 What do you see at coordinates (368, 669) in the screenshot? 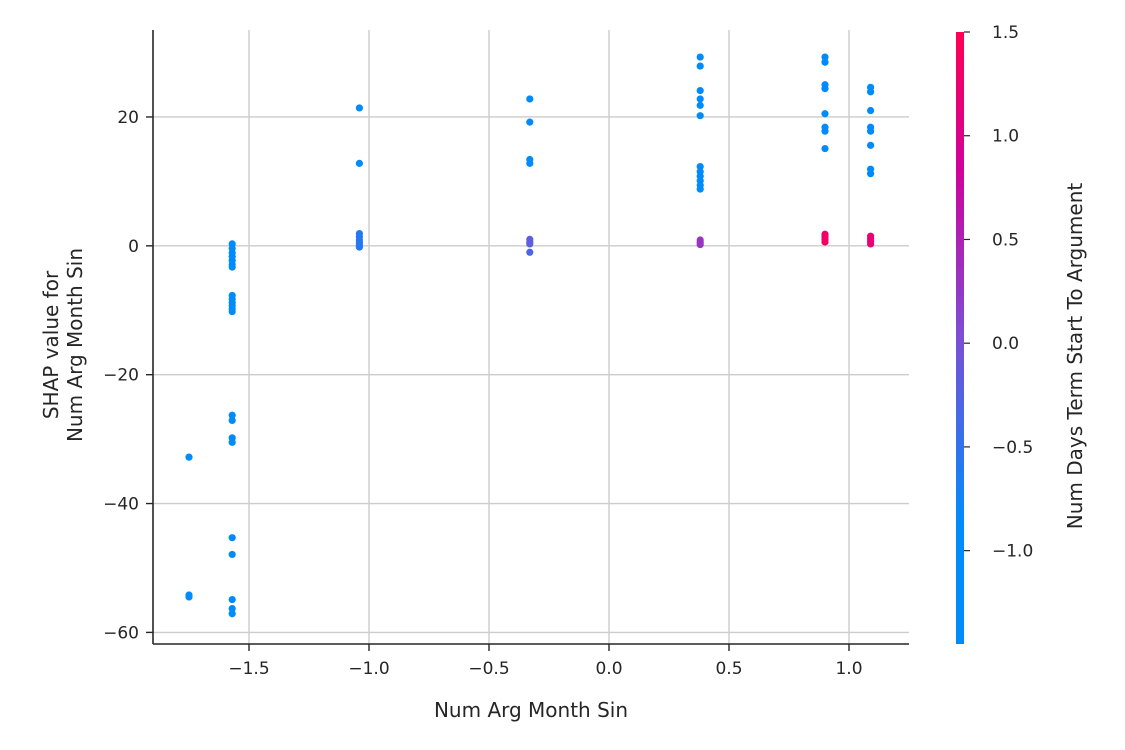
I see `x-tick-label: −1.0` at bounding box center [368, 669].